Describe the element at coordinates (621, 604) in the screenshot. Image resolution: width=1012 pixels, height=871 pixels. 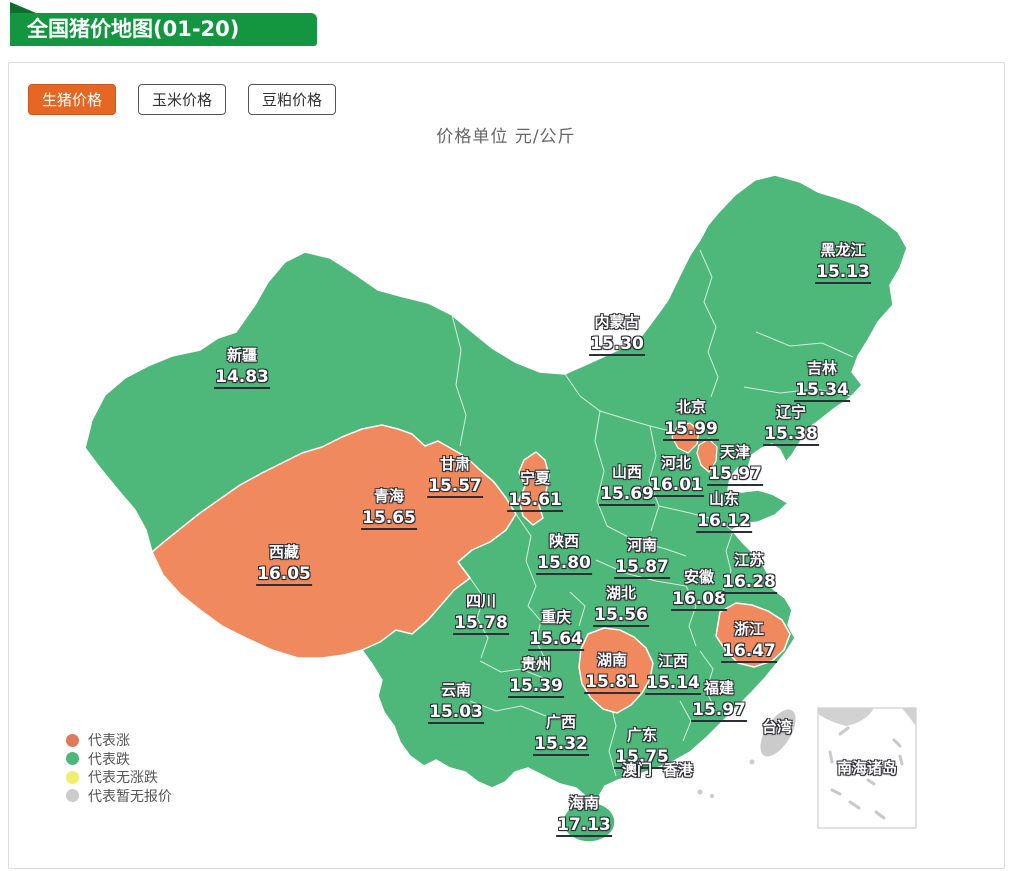
I see `province-label: 湖北 15.56` at that location.